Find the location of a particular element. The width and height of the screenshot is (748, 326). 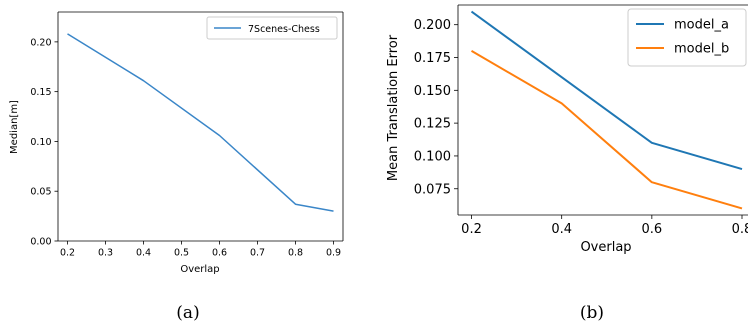

x-tick-label: 0.9 is located at coordinates (333, 253).